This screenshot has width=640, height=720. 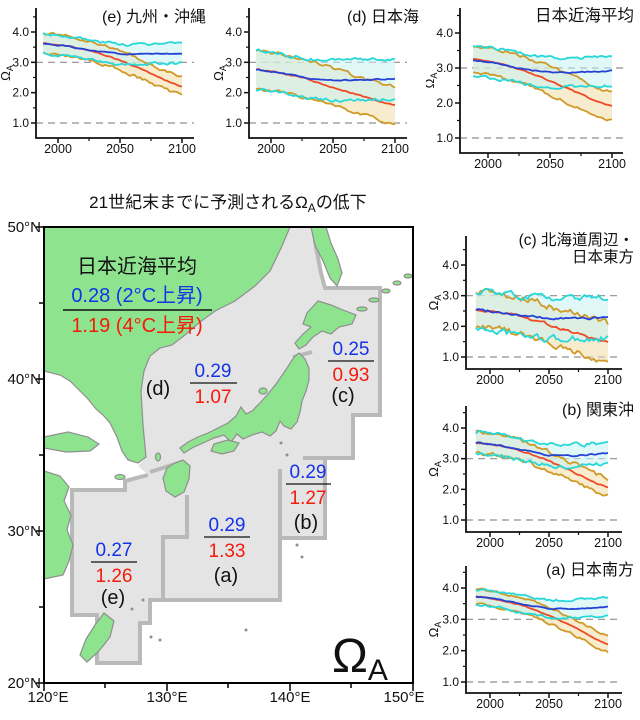 I want to click on chart-title: (d) 日本海, so click(x=383, y=17).